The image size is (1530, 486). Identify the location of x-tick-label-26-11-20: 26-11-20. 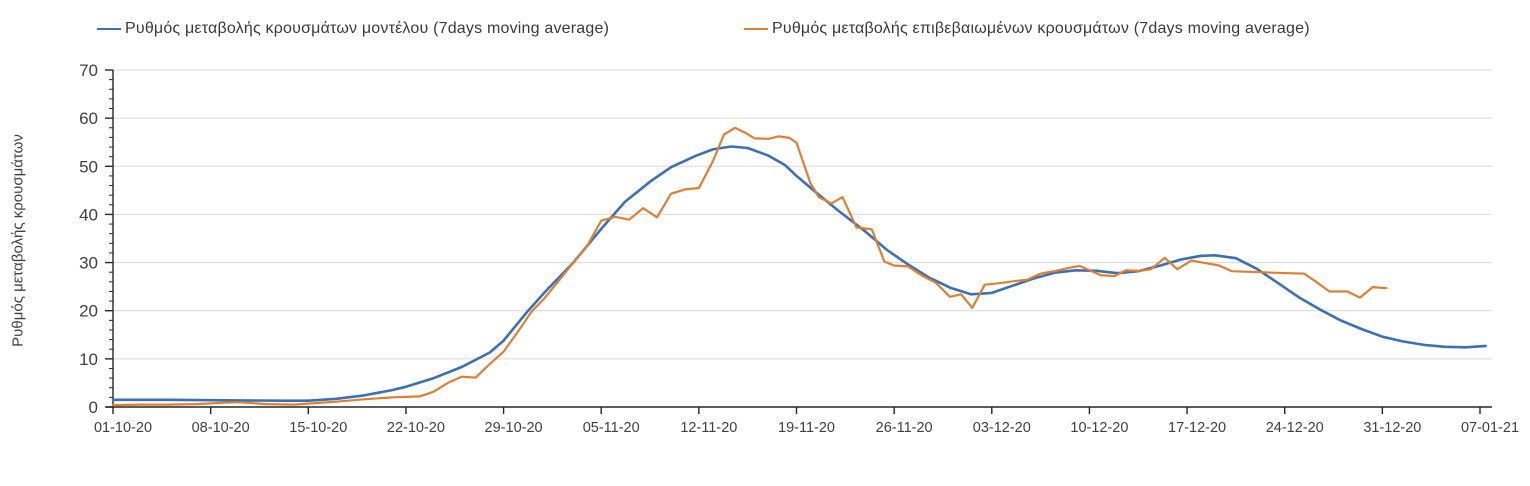
(904, 428).